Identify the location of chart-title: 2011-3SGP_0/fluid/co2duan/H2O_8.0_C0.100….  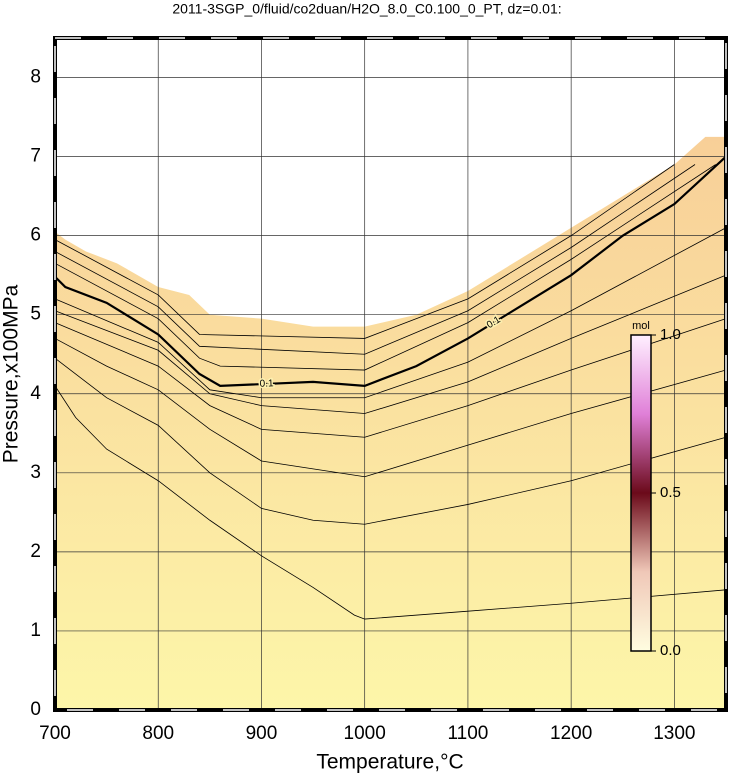
(366, 9).